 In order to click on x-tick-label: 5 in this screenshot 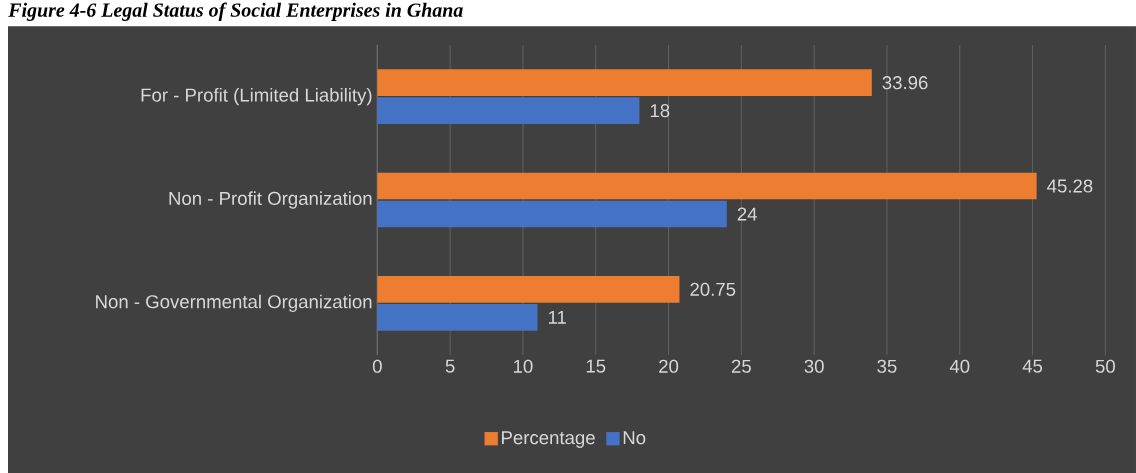, I will do `click(450, 366)`.